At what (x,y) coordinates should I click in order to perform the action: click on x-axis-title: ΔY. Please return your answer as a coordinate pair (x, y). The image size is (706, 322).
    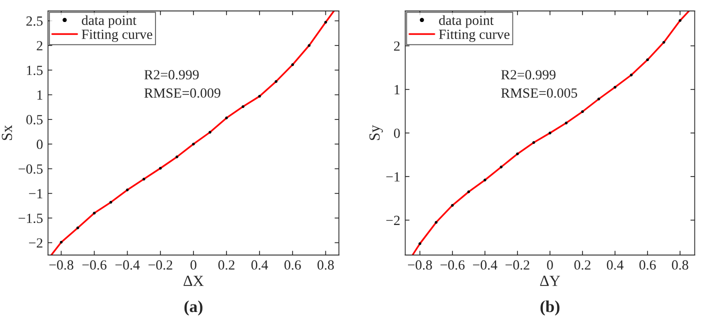
    Looking at the image, I should click on (550, 281).